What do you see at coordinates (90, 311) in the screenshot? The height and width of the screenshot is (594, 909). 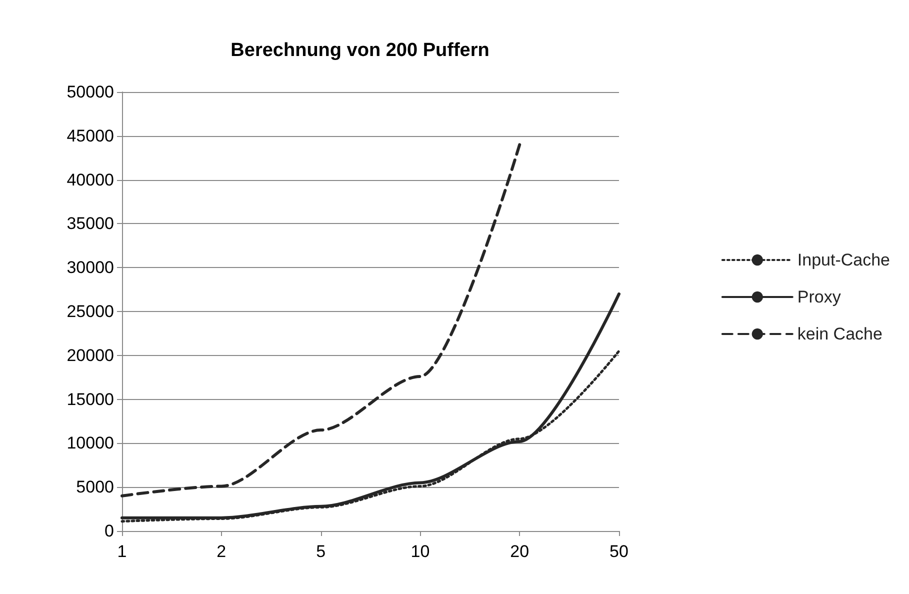 I see `y-tick-label: 25000` at bounding box center [90, 311].